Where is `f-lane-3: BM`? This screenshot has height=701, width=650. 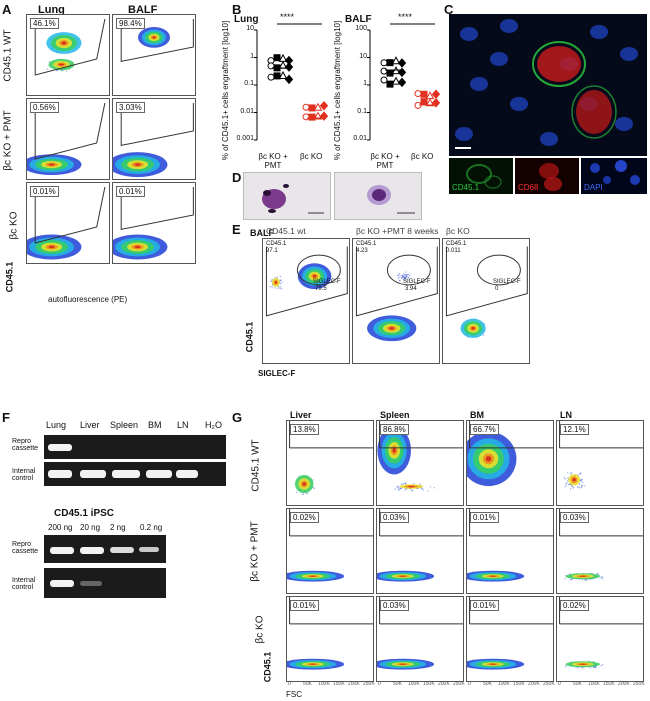 f-lane-3: BM is located at coordinates (155, 425).